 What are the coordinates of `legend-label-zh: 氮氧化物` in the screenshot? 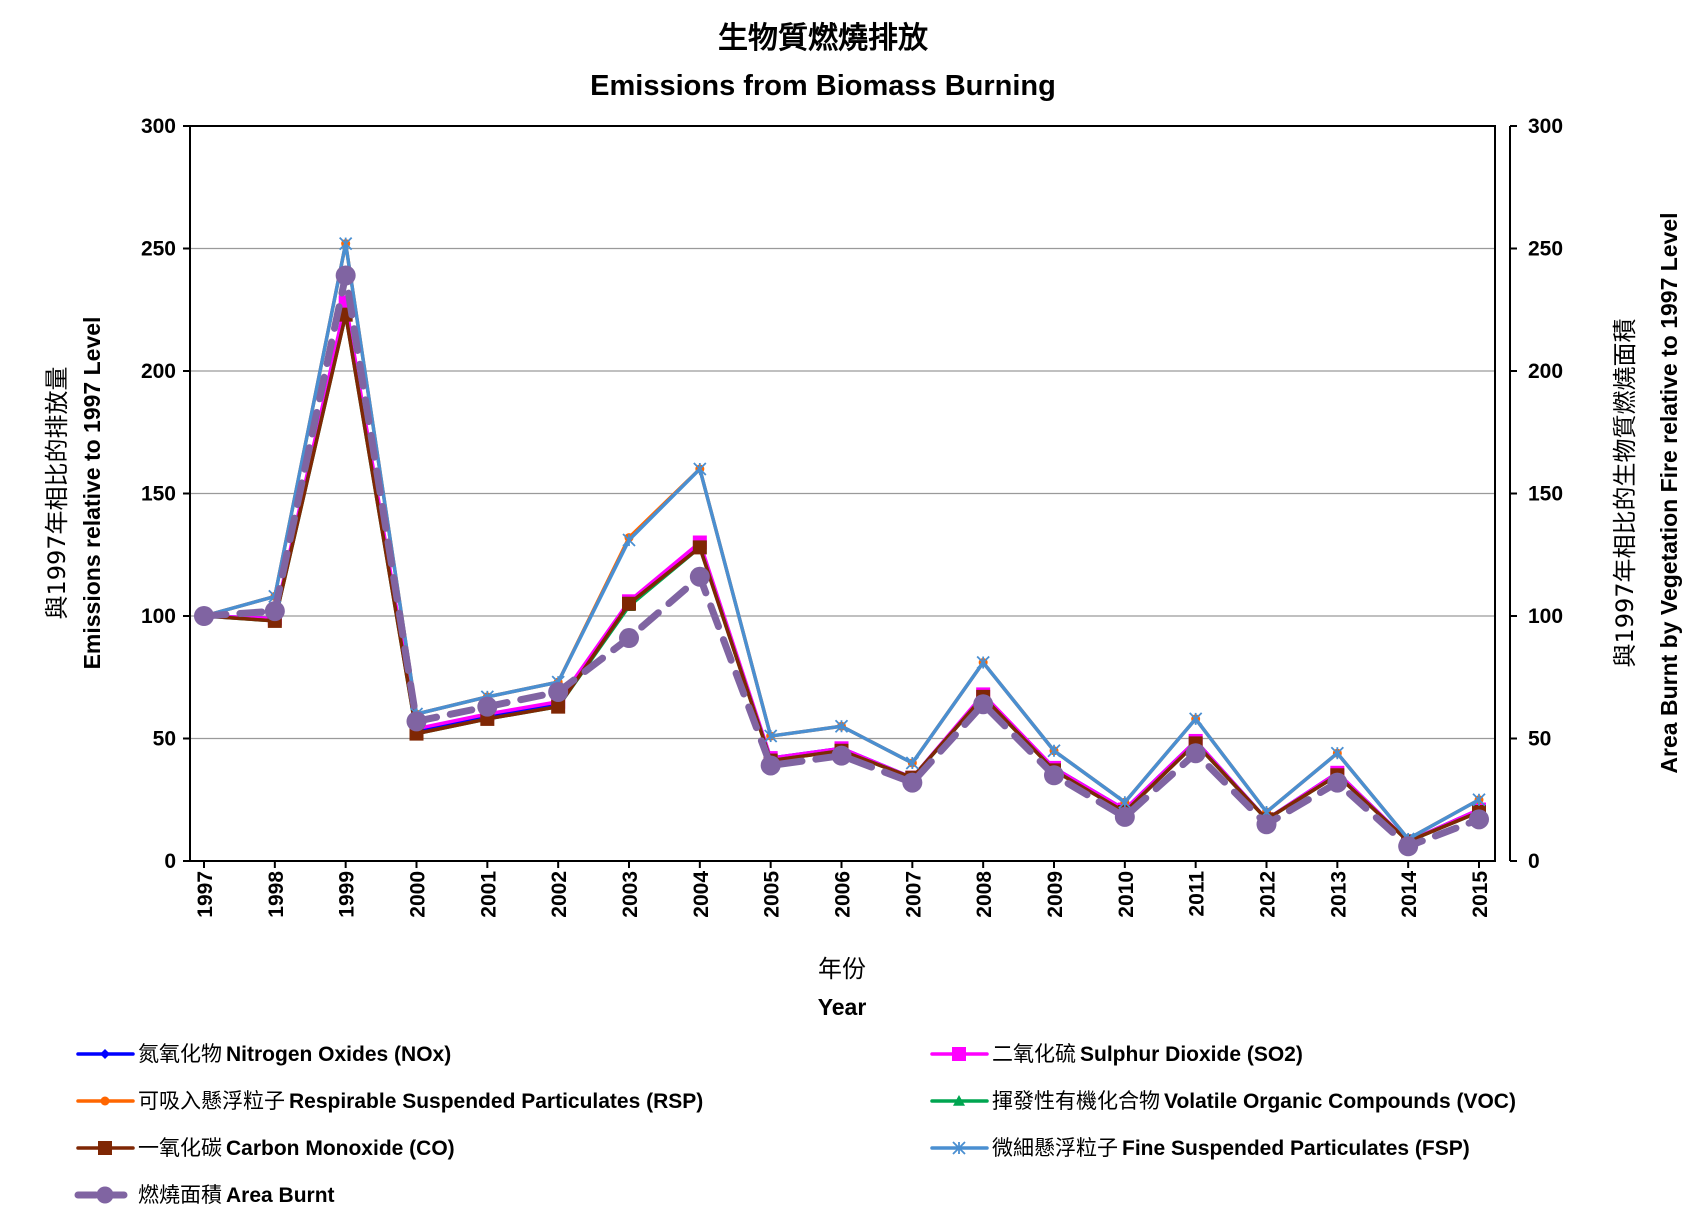 It's located at (180, 1054).